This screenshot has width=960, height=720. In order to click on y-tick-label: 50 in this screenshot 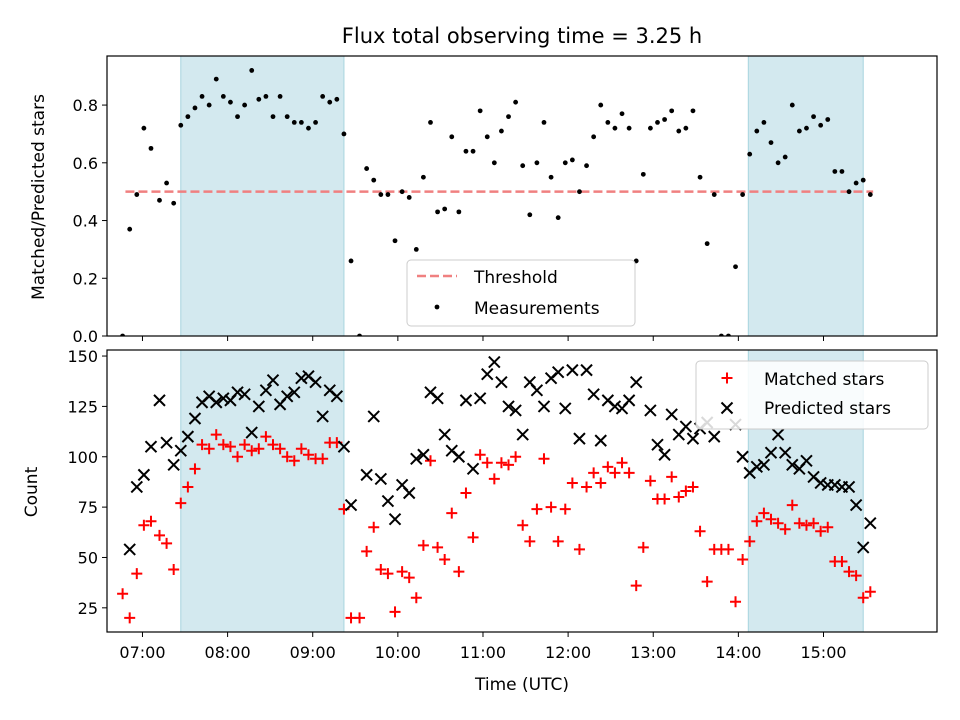, I will do `click(88, 557)`.